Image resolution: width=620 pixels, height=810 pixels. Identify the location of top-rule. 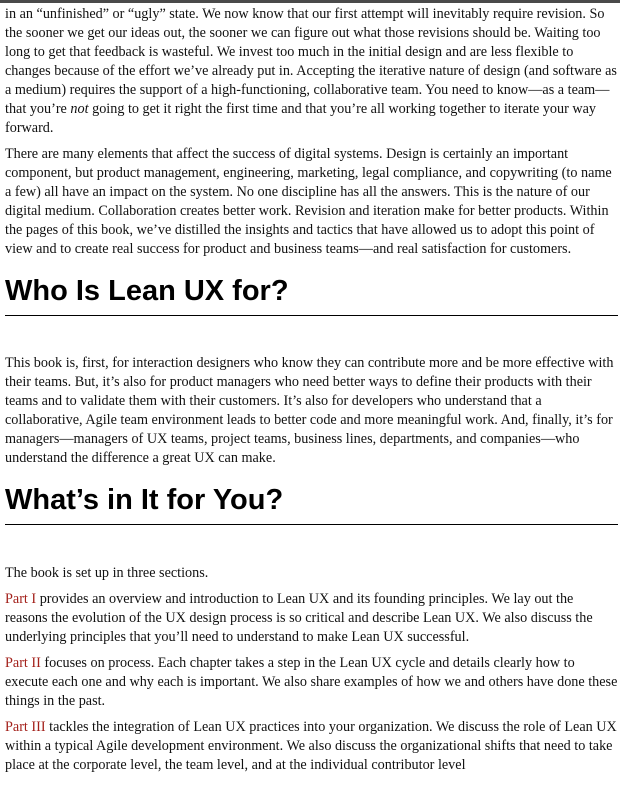
(310, 1).